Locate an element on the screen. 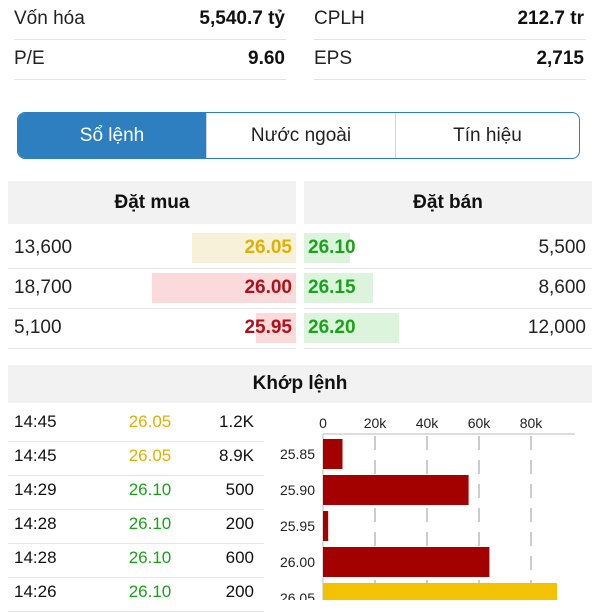 The width and height of the screenshot is (600, 612). y-tick-label: 25.90 is located at coordinates (297, 490).